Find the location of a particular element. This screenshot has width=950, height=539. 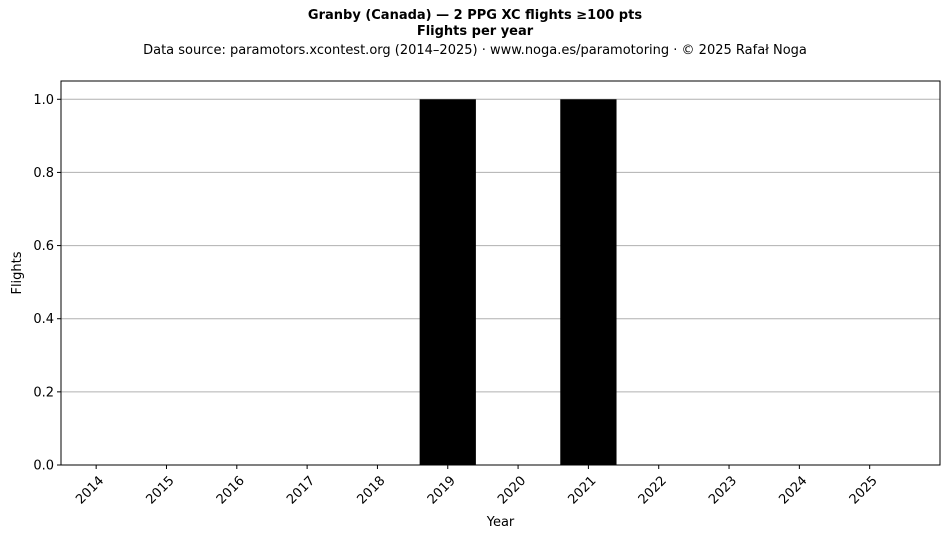

x-tick-label: 2021 is located at coordinates (582, 490).